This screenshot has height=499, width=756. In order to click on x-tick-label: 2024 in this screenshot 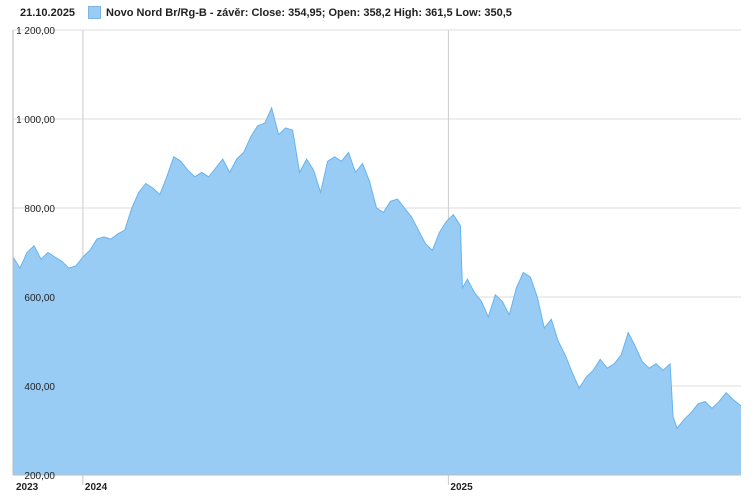, I will do `click(96, 487)`.